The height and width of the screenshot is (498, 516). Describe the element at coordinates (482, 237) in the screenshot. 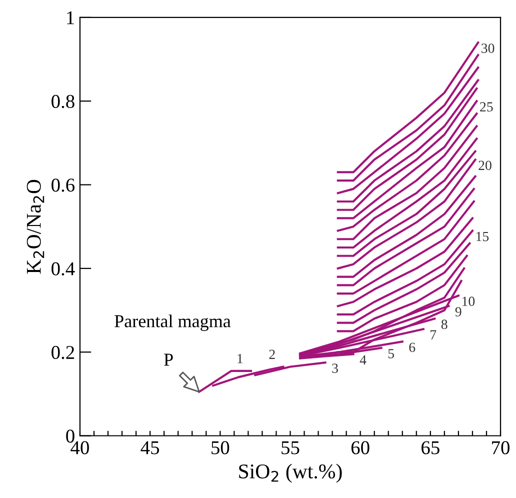

I see `series-label: 15` at that location.